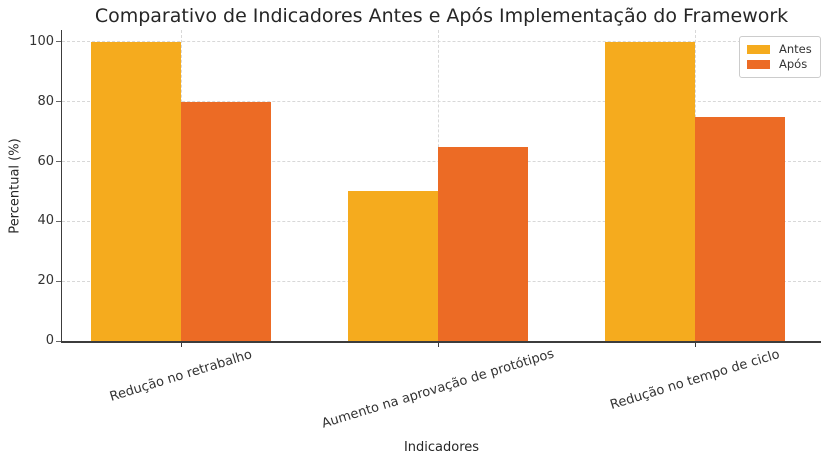 The image size is (828, 467). I want to click on y-tick-label: 40, so click(45, 221).